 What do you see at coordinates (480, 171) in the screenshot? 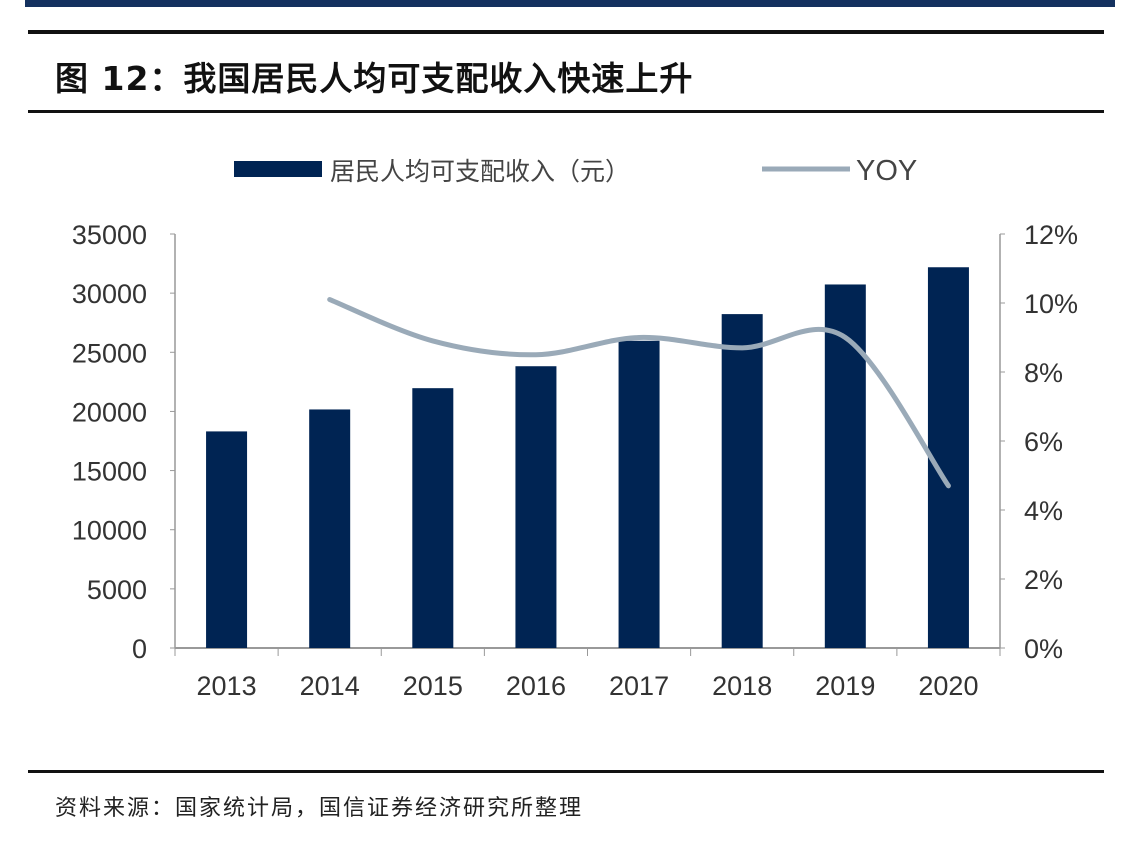
I see `legend-bar-label: 居民人均可支配收入（元）` at bounding box center [480, 171].